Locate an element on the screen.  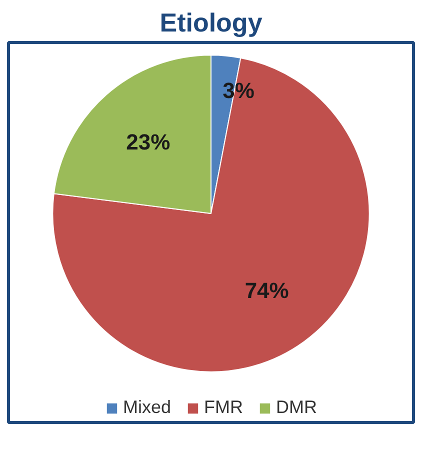
chart-title: Etiology is located at coordinates (211, 23).